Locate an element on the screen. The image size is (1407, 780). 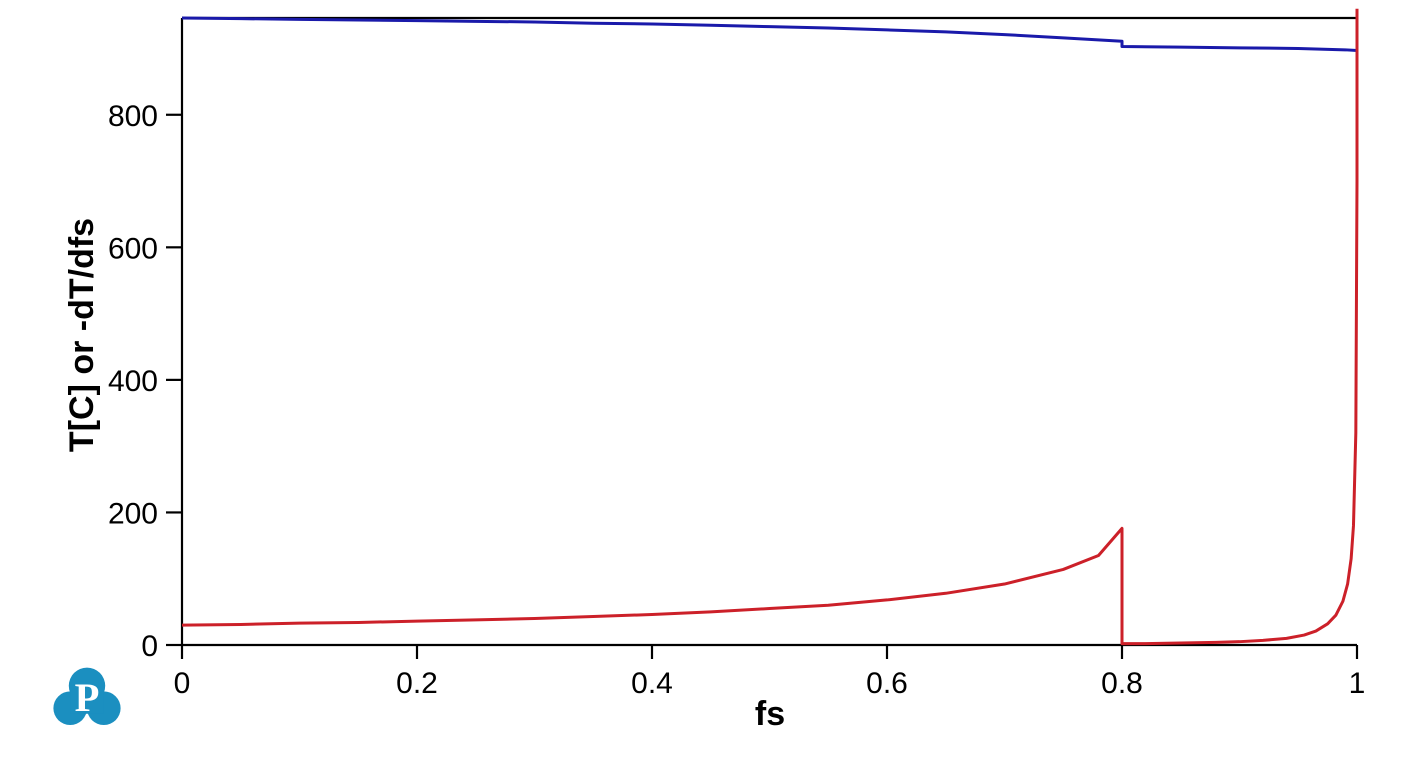
brand-logo: P is located at coordinates (87, 697).